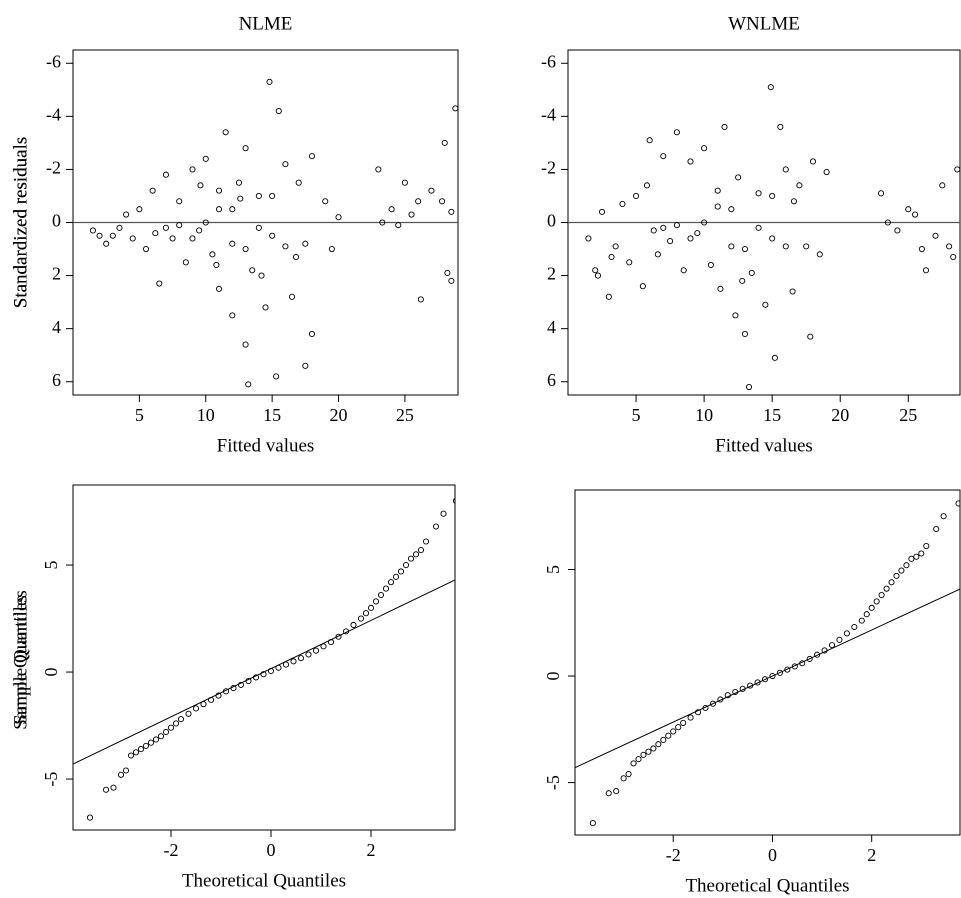 This screenshot has width=961, height=898. Describe the element at coordinates (264, 880) in the screenshot. I see `x-axis-label: Theoretical Quantiles` at that location.